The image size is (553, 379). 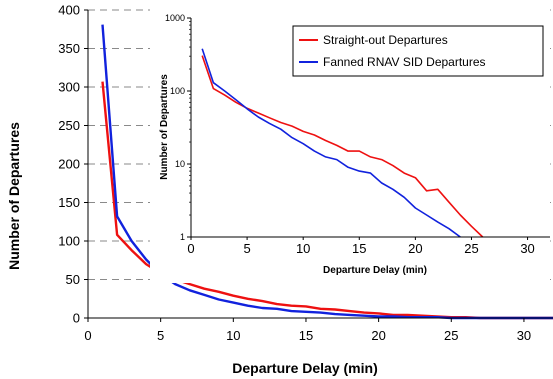 I want to click on inset-x-tick-label-20: 20, so click(x=415, y=248).